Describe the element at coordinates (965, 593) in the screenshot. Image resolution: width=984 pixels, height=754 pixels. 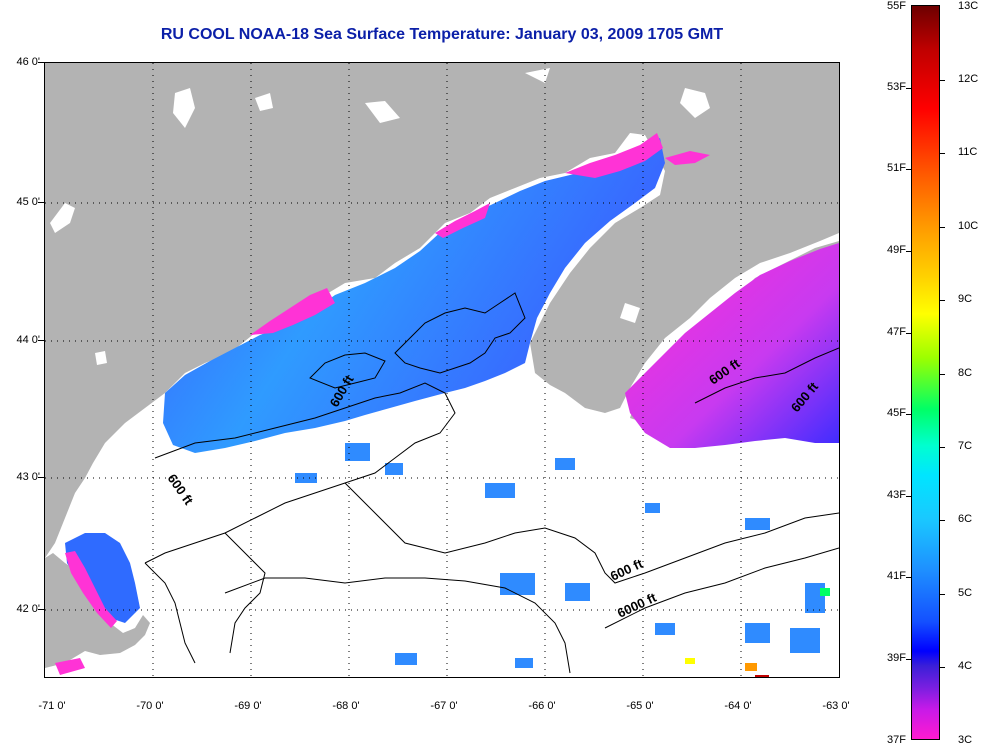
I see `cb-c-5: 5C` at that location.